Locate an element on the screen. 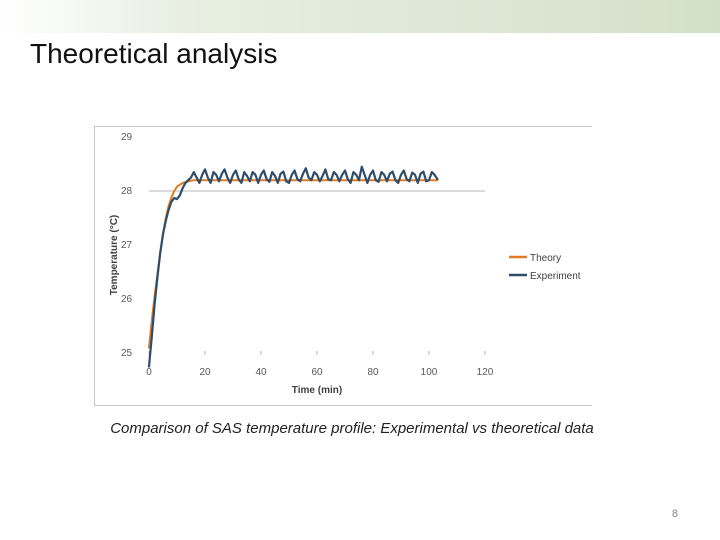 The height and width of the screenshot is (540, 720). y-tick-label: 27 is located at coordinates (127, 245).